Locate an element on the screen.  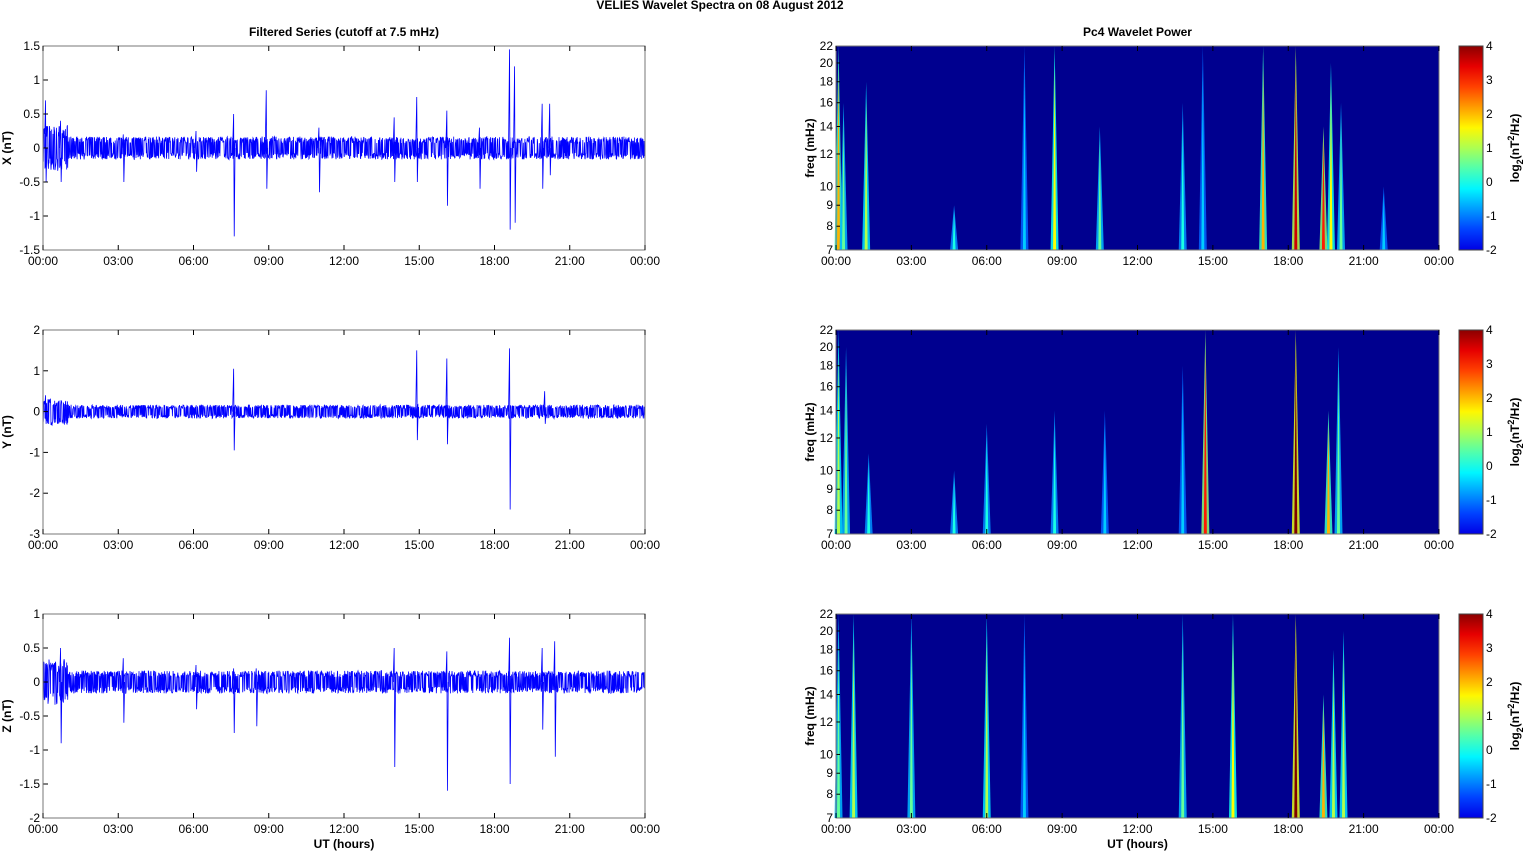
y-tick-label: 9 is located at coordinates (829, 489).